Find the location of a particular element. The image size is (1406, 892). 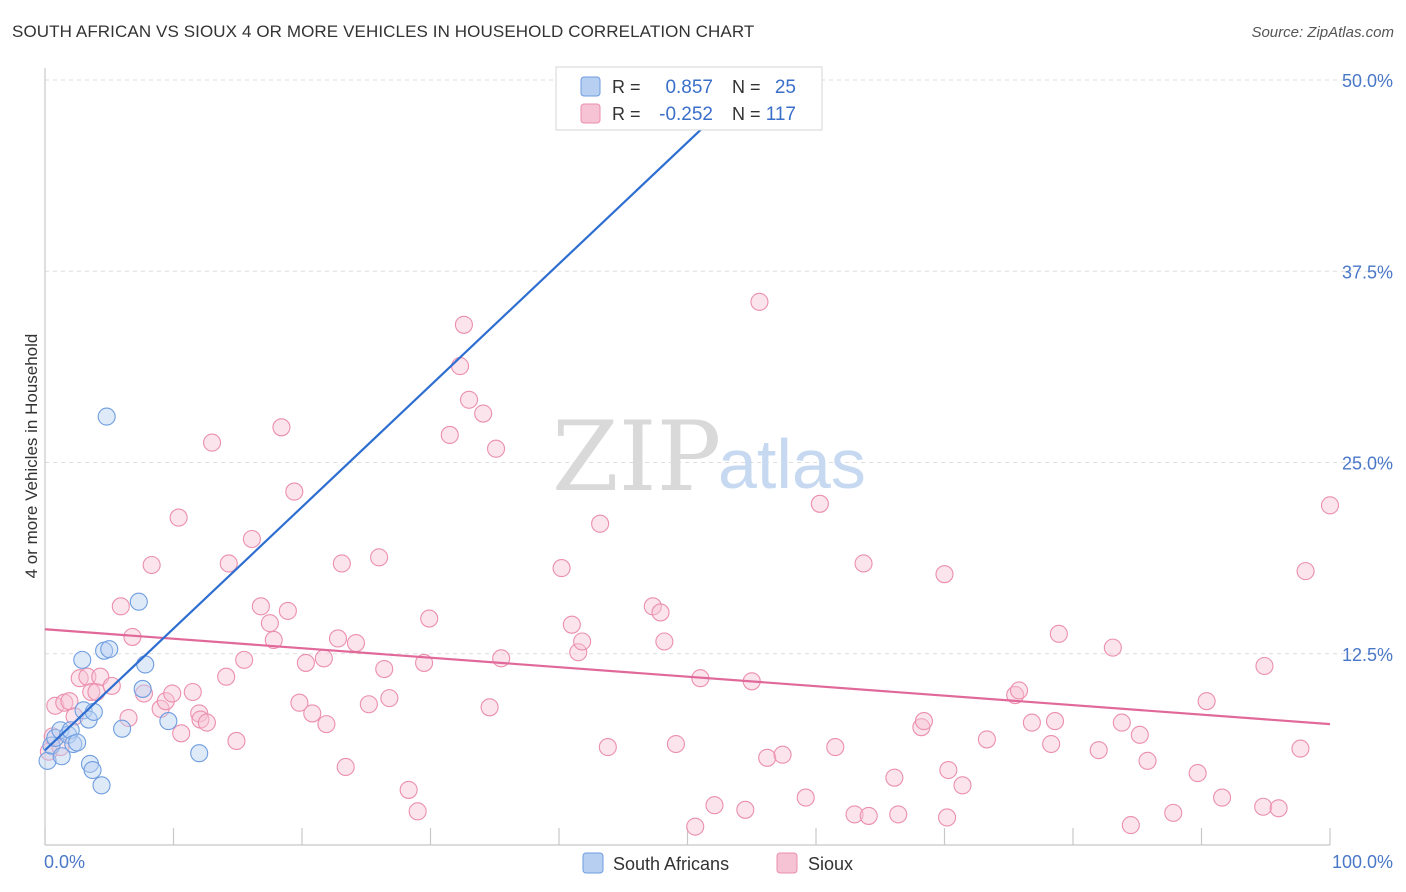

legend-n-label-1: N = is located at coordinates (746, 87).